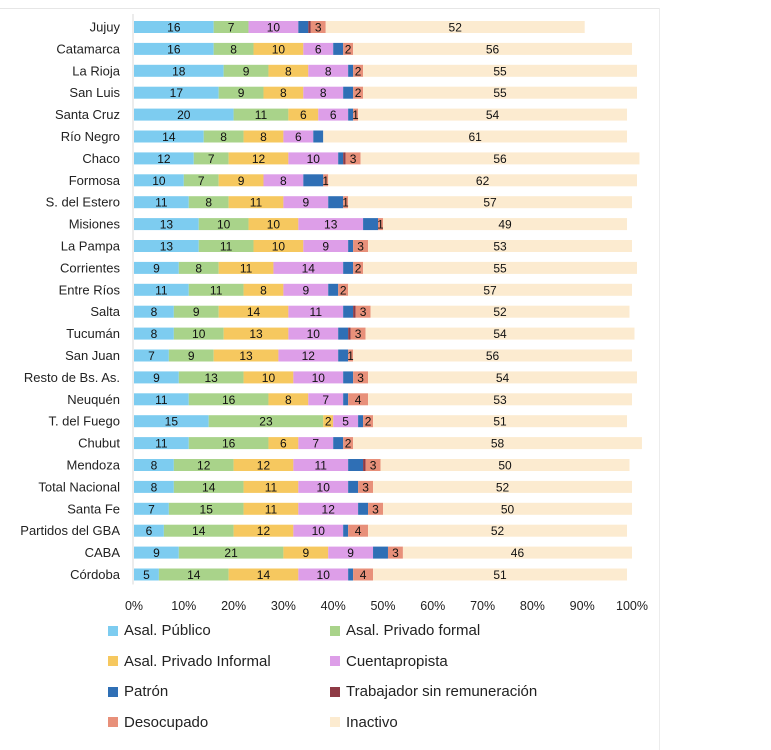 The width and height of the screenshot is (771, 750). Describe the element at coordinates (167, 247) in the screenshot. I see `data-label-asal-publico: 13` at that location.